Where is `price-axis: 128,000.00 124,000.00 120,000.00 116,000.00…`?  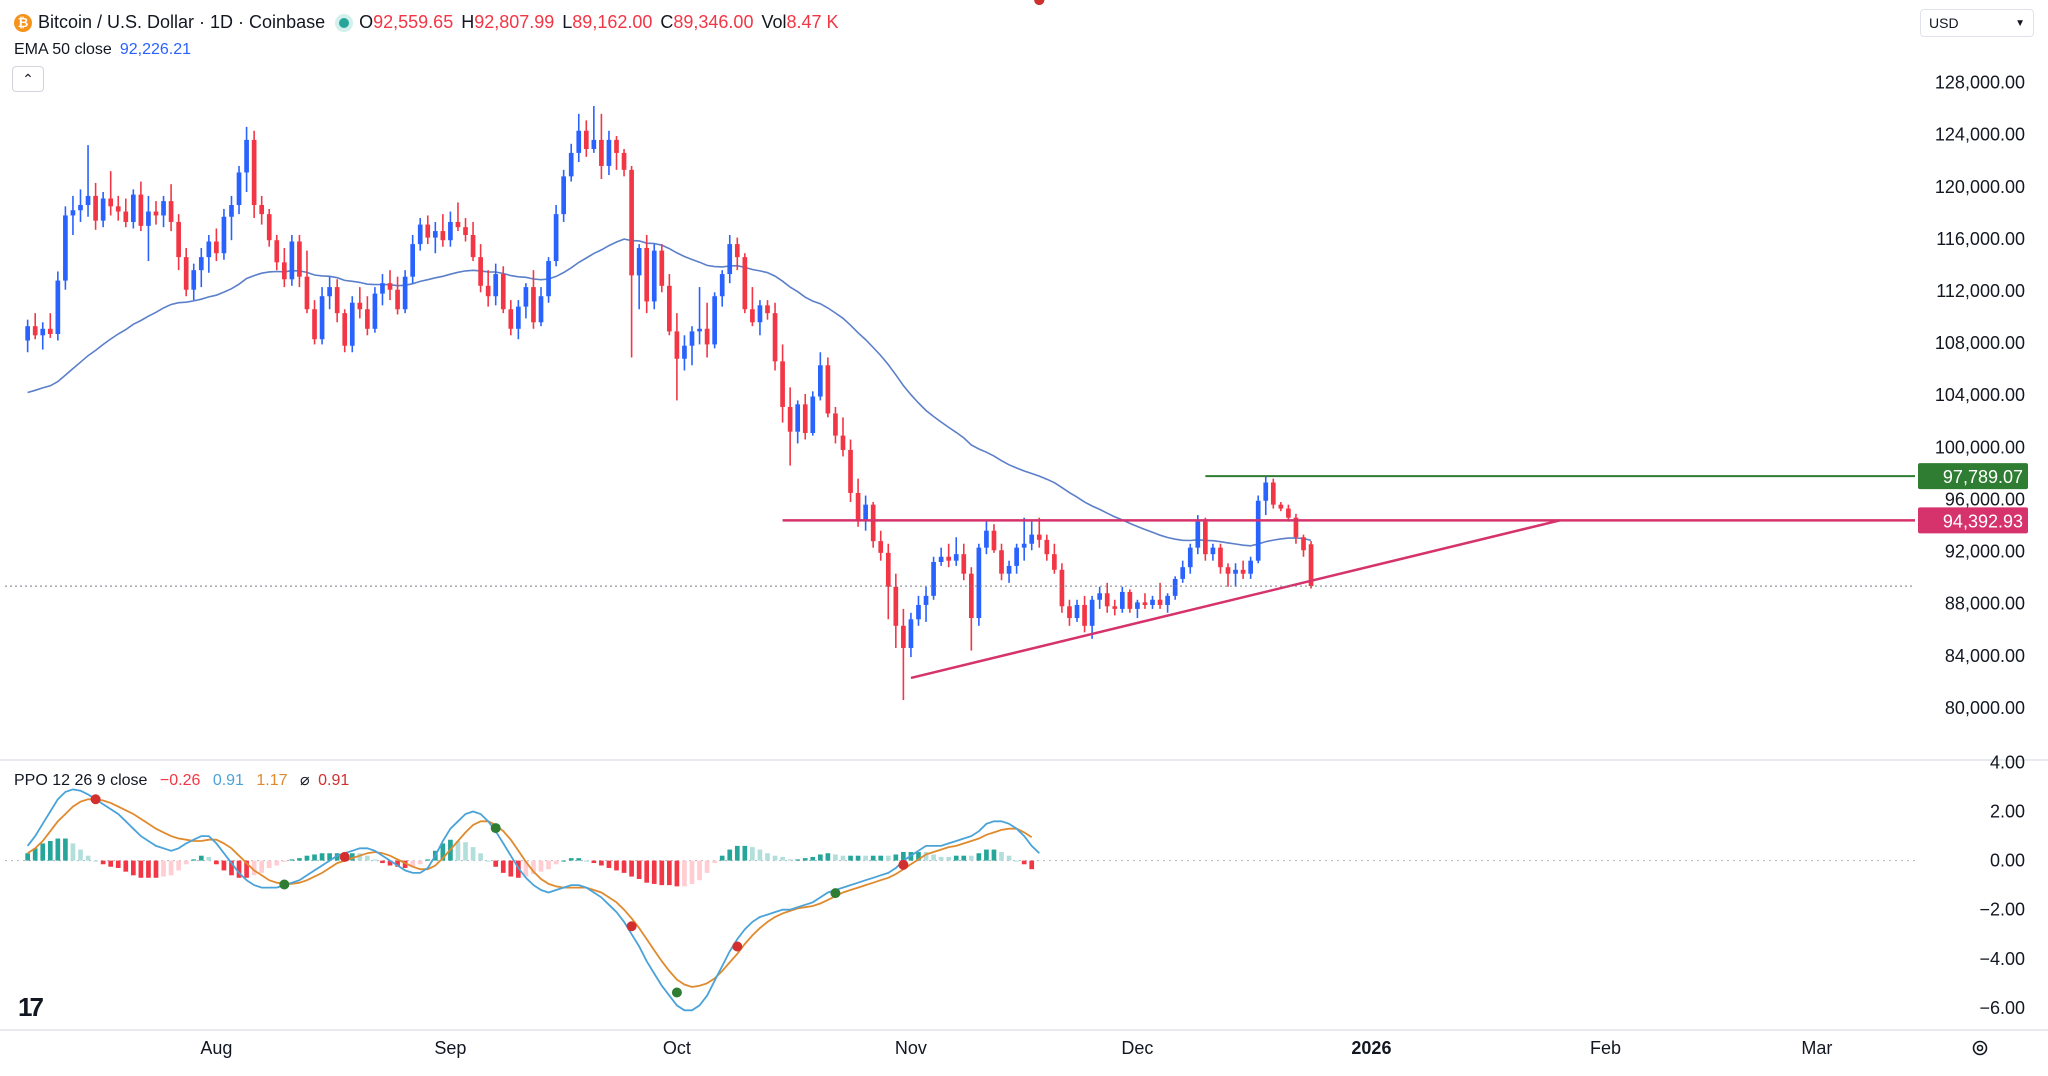 price-axis: 128,000.00 124,000.00 120,000.00 116,000.00… is located at coordinates (1973, 545).